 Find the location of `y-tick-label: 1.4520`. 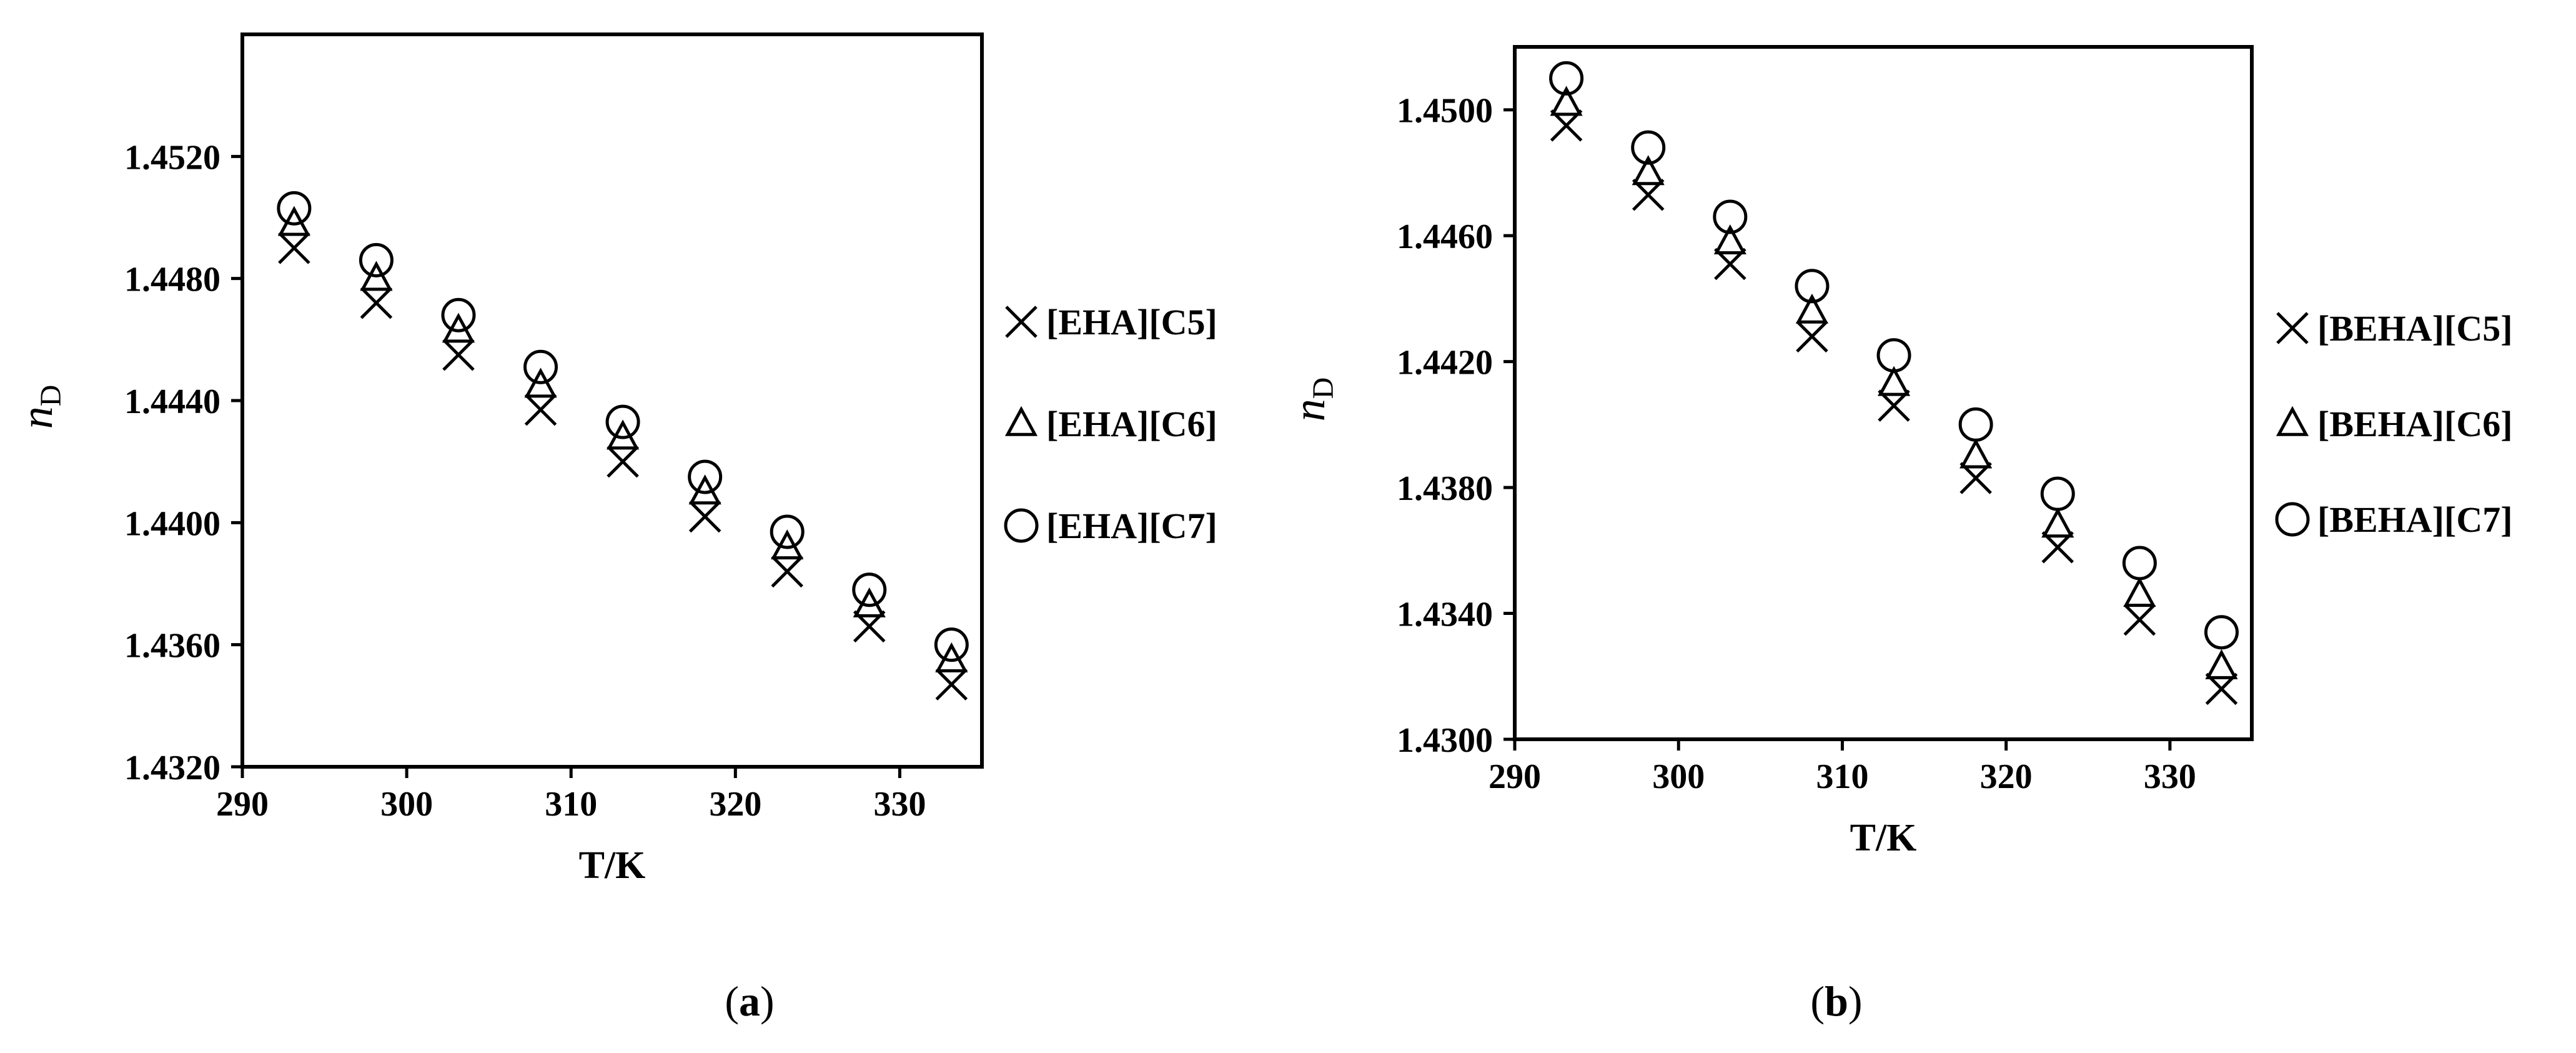

y-tick-label: 1.4520 is located at coordinates (172, 157).